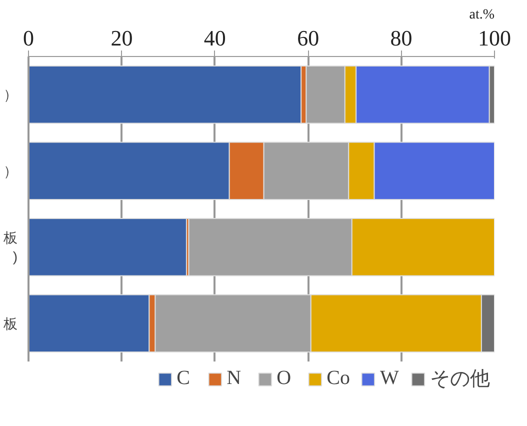  Describe the element at coordinates (183, 378) in the screenshot. I see `legend-label: C` at that location.